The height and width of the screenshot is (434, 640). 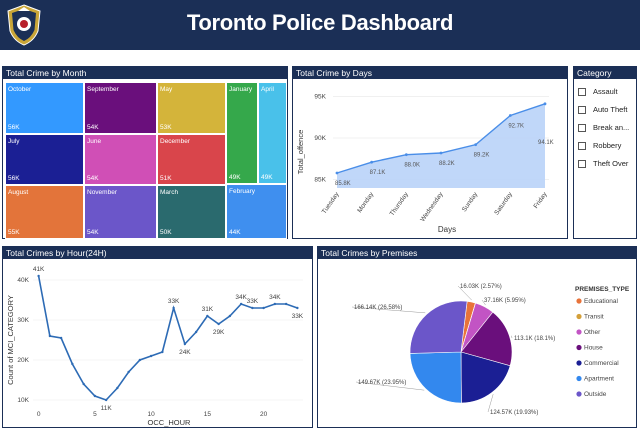 What do you see at coordinates (235, 232) in the screenshot?
I see `treemap-cell-value: 44K` at bounding box center [235, 232].